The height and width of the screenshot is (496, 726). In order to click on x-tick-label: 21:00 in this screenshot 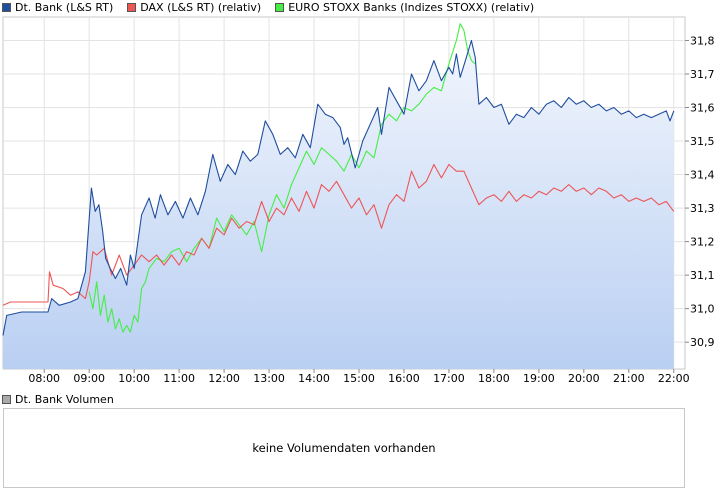, I will do `click(629, 378)`.